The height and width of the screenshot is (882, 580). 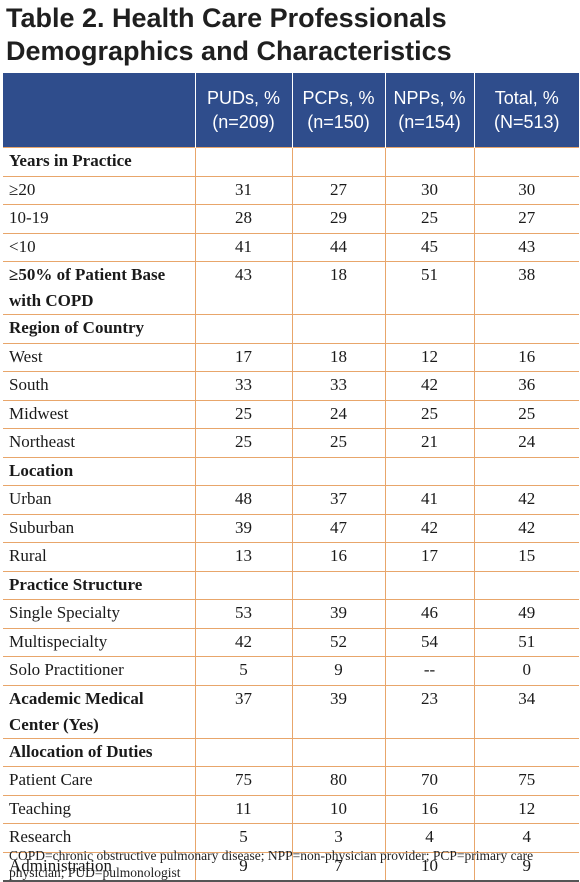 I want to click on value-cell: 28, so click(x=243, y=219).